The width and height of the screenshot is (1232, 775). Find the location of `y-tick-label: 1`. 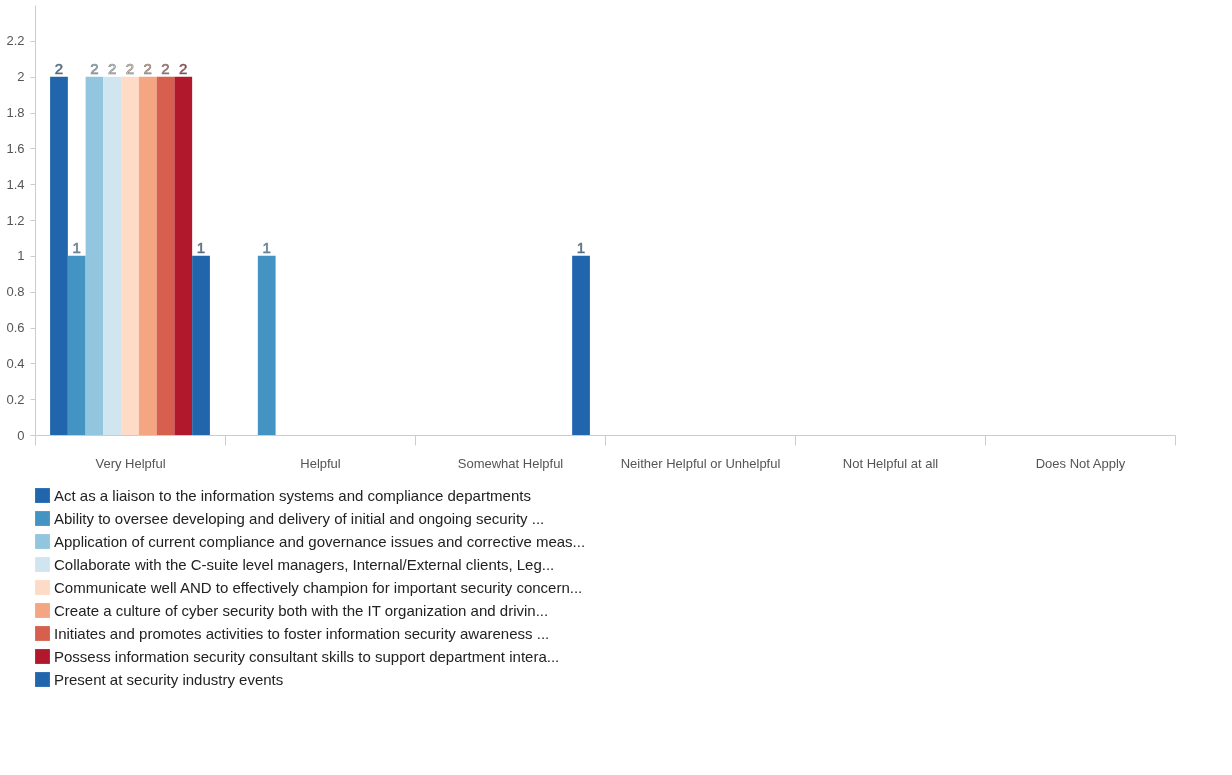

y-tick-label: 1 is located at coordinates (21, 256).